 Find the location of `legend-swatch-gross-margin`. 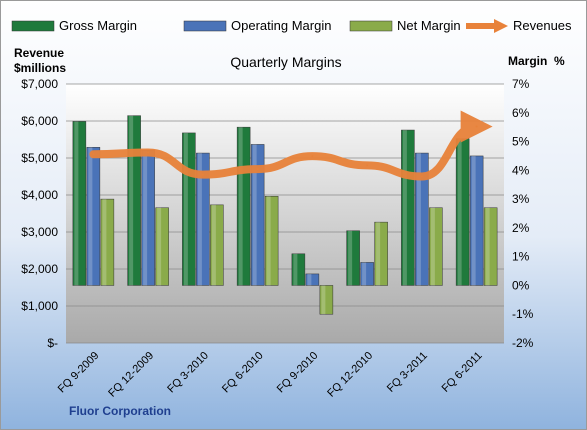

legend-swatch-gross-margin is located at coordinates (33, 26).